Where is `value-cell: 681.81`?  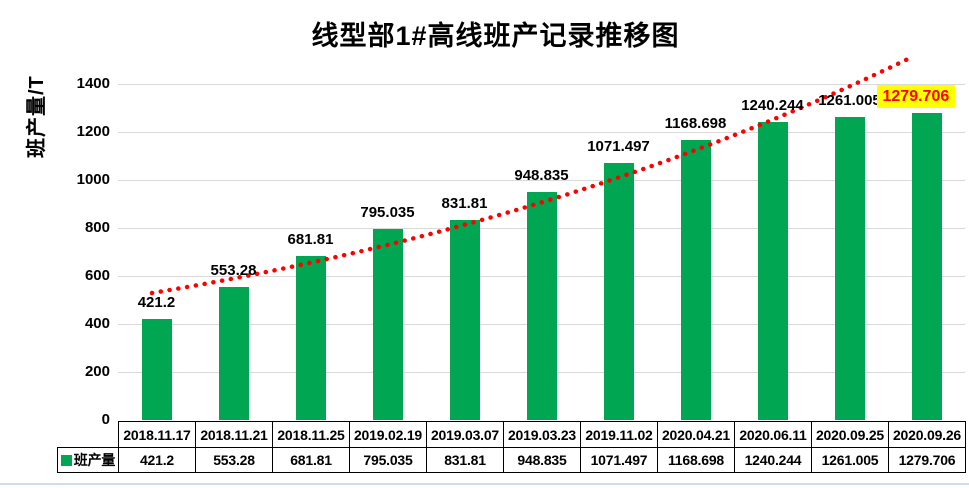 value-cell: 681.81 is located at coordinates (311, 460).